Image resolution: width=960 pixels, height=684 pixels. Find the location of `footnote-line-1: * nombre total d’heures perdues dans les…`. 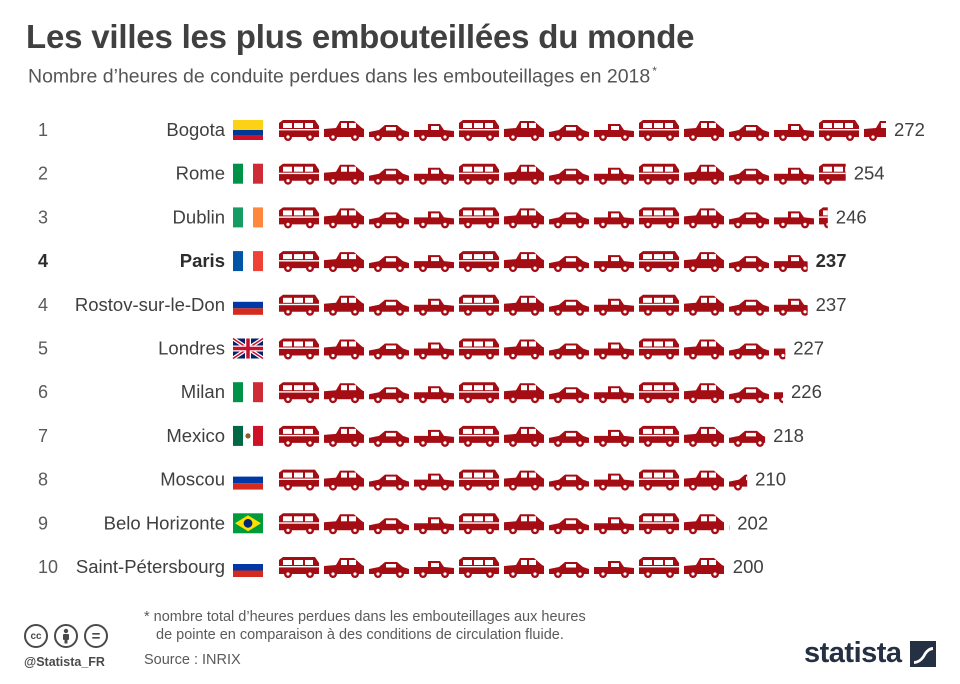

footnote-line-1: * nombre total d’heures perdues dans les… is located at coordinates (365, 617).